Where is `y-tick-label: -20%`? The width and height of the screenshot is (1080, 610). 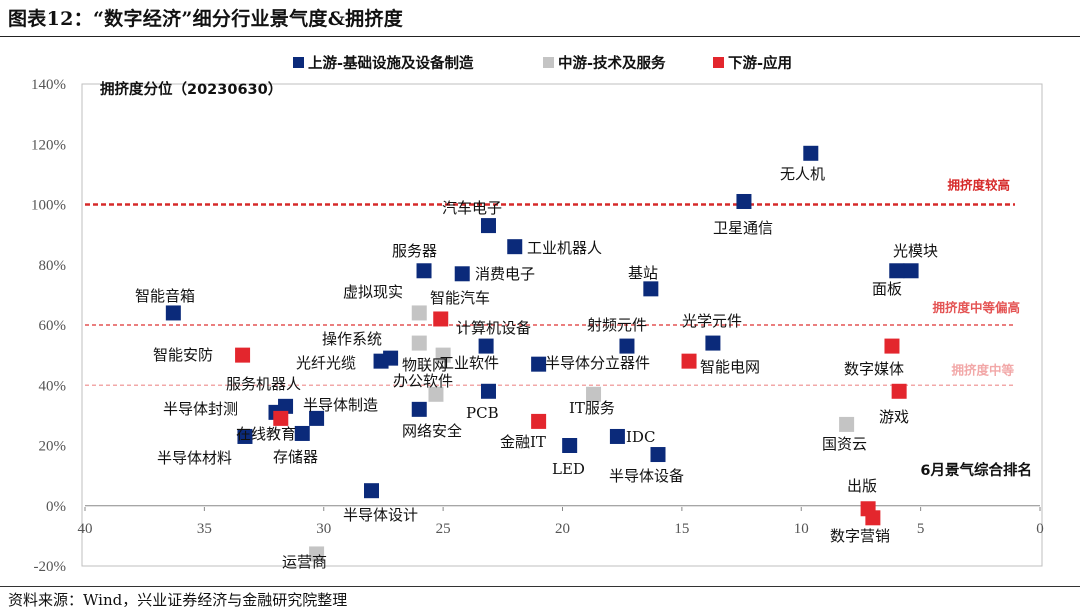
y-tick-label: -20% is located at coordinates (50, 567).